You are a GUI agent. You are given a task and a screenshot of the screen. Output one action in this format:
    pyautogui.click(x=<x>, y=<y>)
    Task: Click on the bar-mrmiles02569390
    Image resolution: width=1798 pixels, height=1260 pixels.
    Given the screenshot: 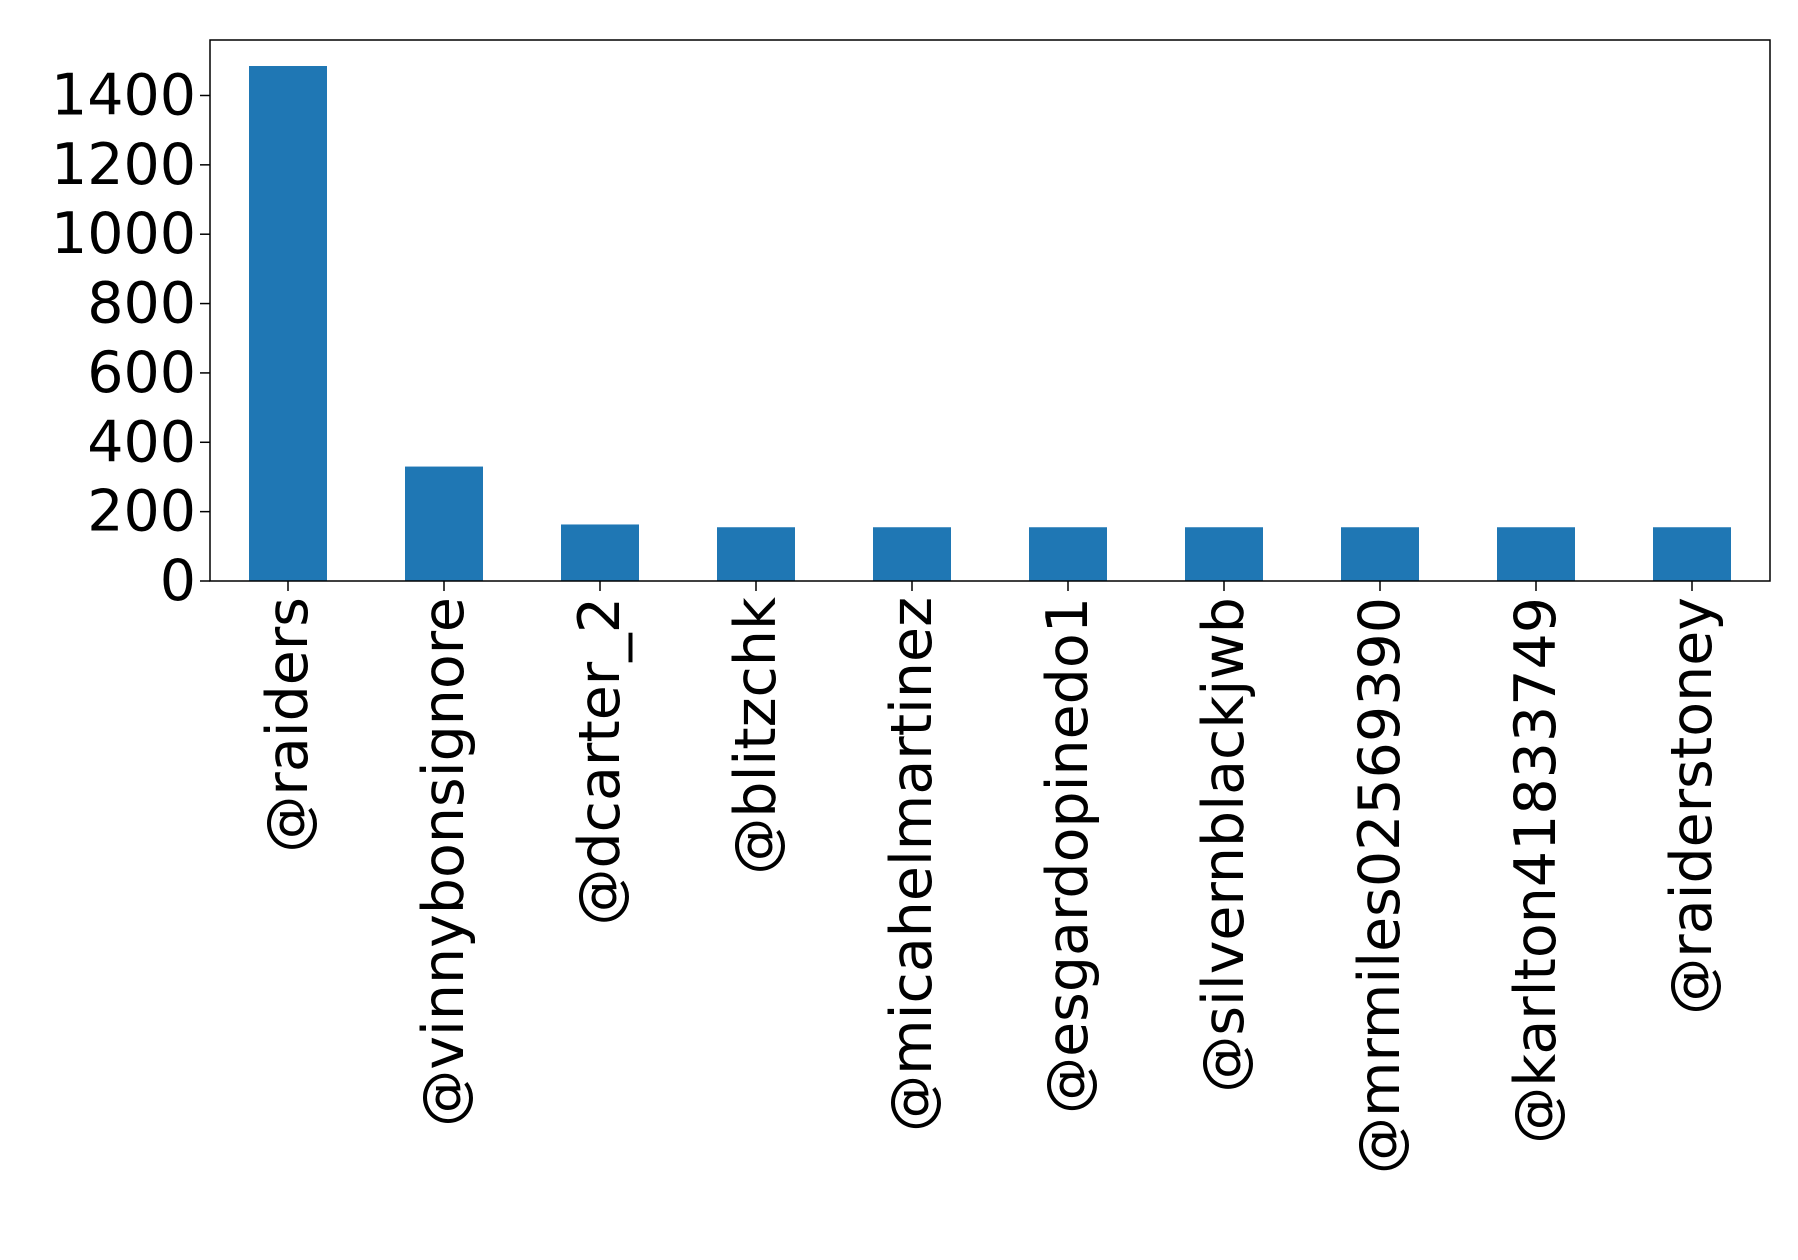 What is the action you would take?
    pyautogui.click(x=1380, y=554)
    